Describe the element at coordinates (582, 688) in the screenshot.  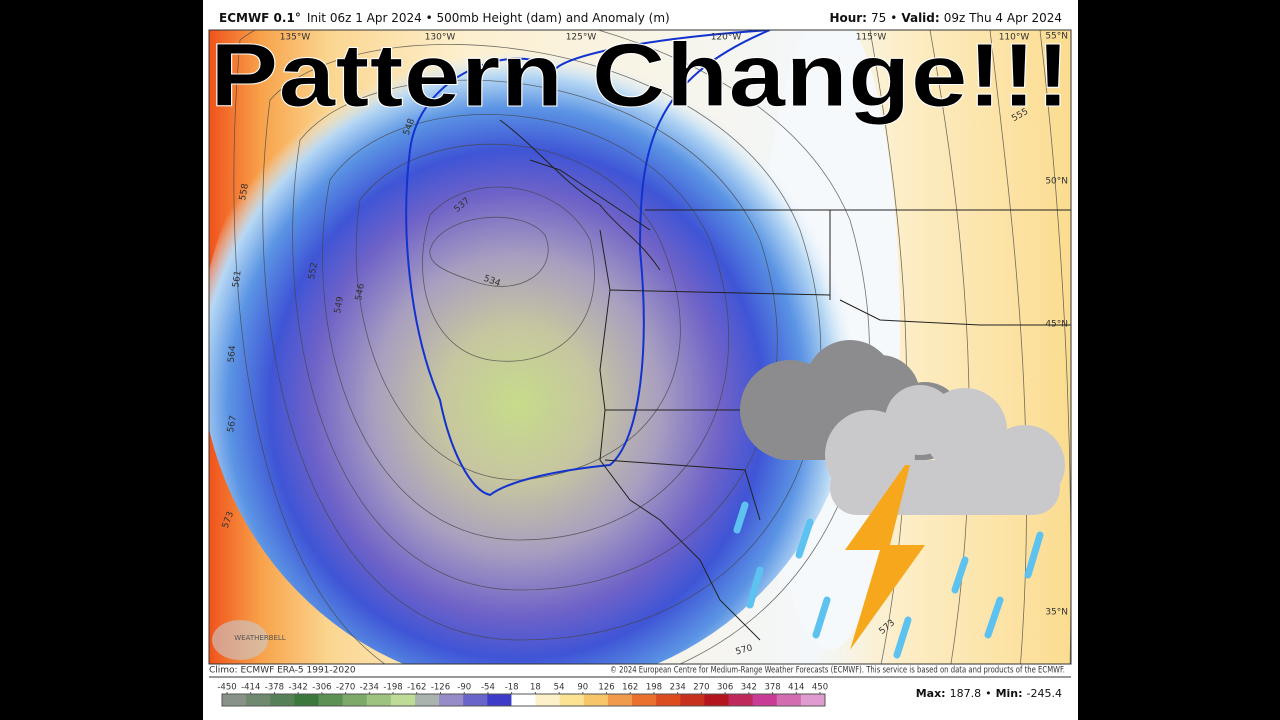
I see `colorbar-label: 90` at that location.